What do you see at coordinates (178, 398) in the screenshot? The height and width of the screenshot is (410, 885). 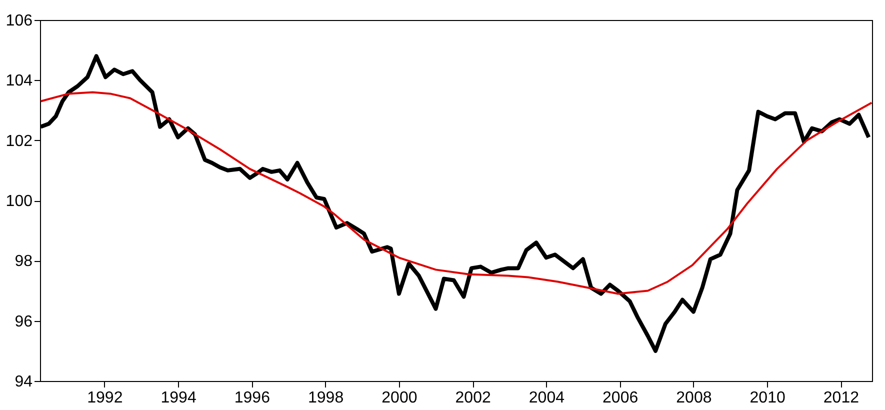 I see `x-tick-label: 1994` at bounding box center [178, 398].